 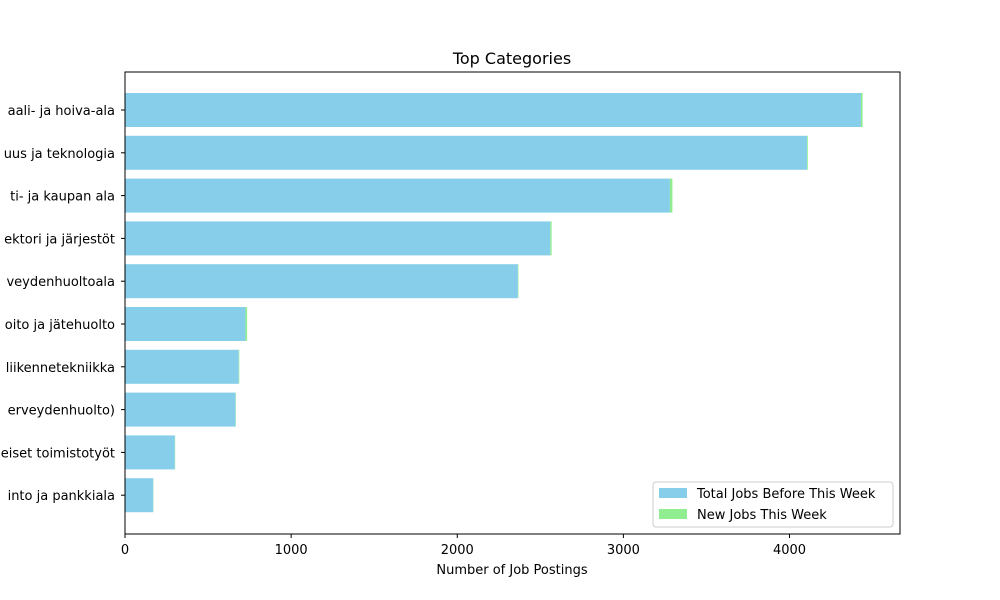 I want to click on y-tick-label: ti- ja kaupan ala, so click(x=62, y=197).